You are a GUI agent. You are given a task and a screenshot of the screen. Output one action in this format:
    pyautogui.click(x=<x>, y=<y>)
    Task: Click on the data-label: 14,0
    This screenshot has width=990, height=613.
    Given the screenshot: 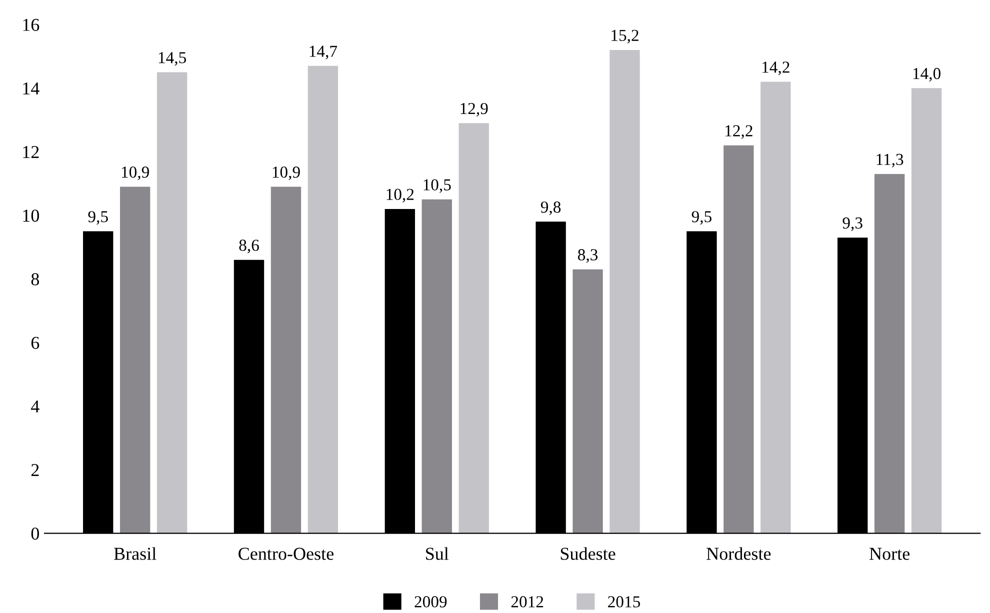 What is the action you would take?
    pyautogui.click(x=926, y=75)
    